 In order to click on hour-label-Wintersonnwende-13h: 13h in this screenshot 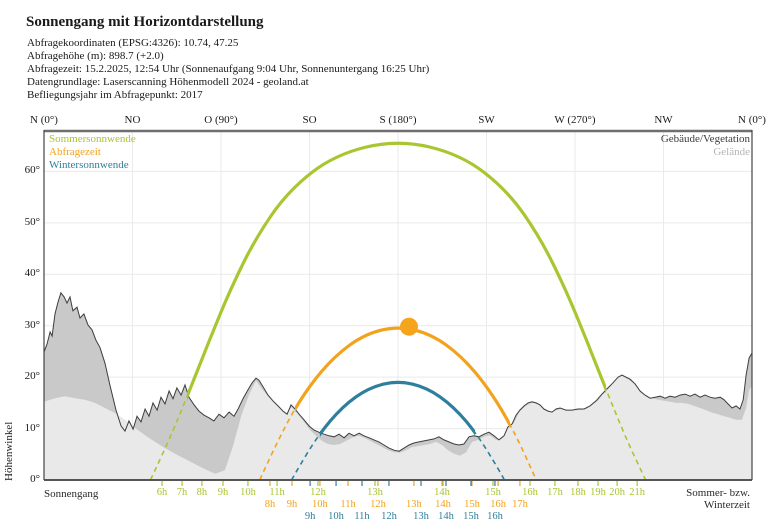, I will do `click(421, 516)`.